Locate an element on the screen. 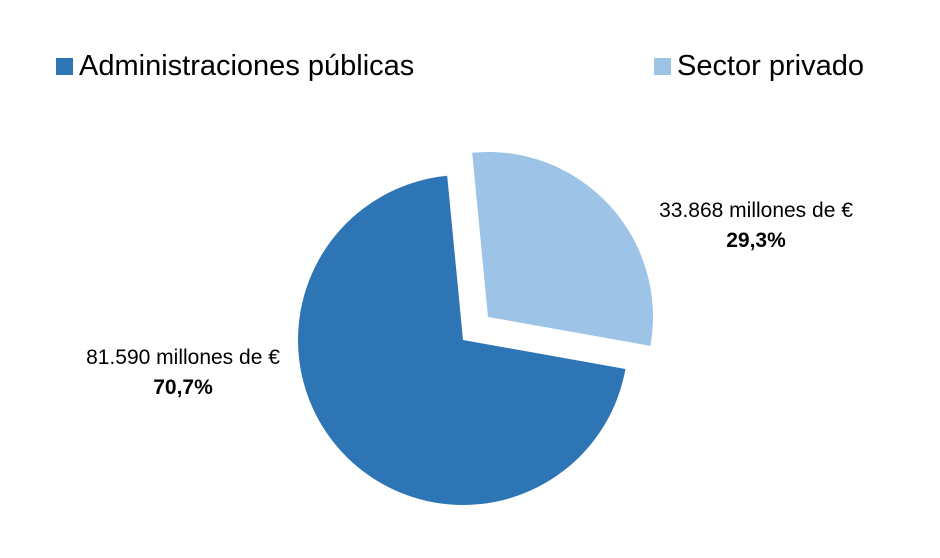  legend-label-administraciones-publicas: Administraciones públicas is located at coordinates (247, 66).